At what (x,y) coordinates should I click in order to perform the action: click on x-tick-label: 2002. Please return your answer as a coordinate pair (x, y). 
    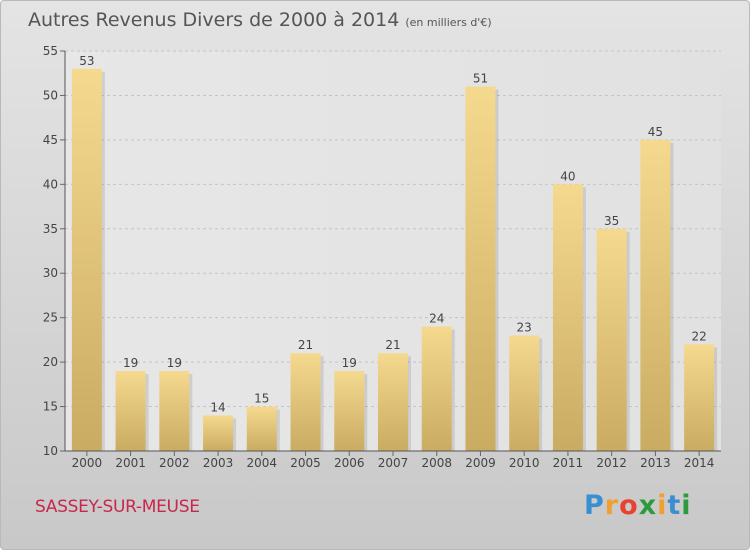
    Looking at the image, I should click on (174, 463).